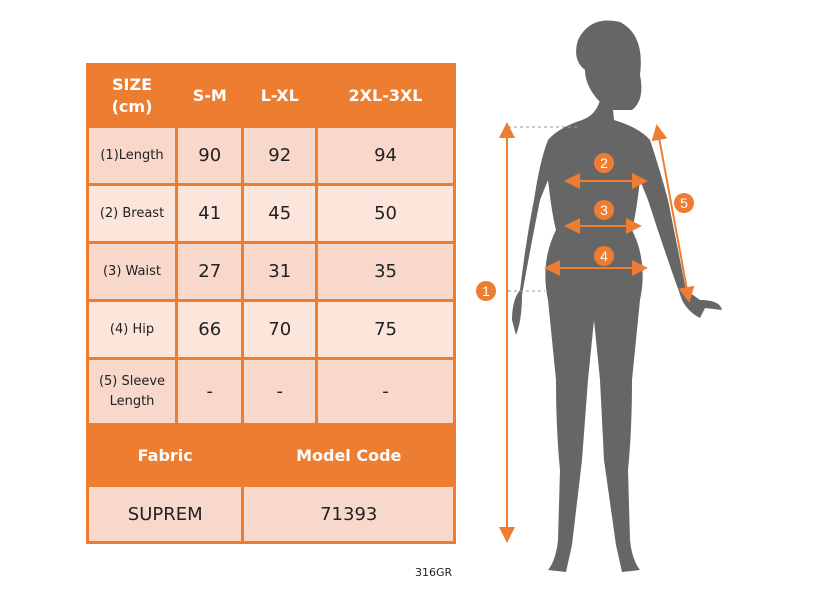  I want to click on row-label: (4) Hip, so click(132, 329).